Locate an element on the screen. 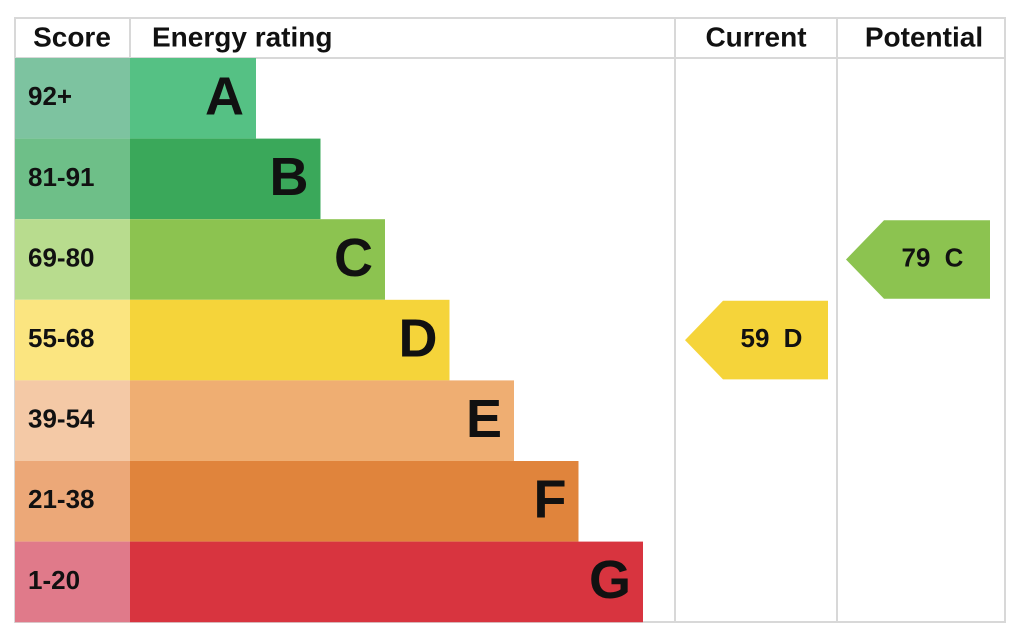 The image size is (1024, 638). current-arrow is located at coordinates (756, 340).